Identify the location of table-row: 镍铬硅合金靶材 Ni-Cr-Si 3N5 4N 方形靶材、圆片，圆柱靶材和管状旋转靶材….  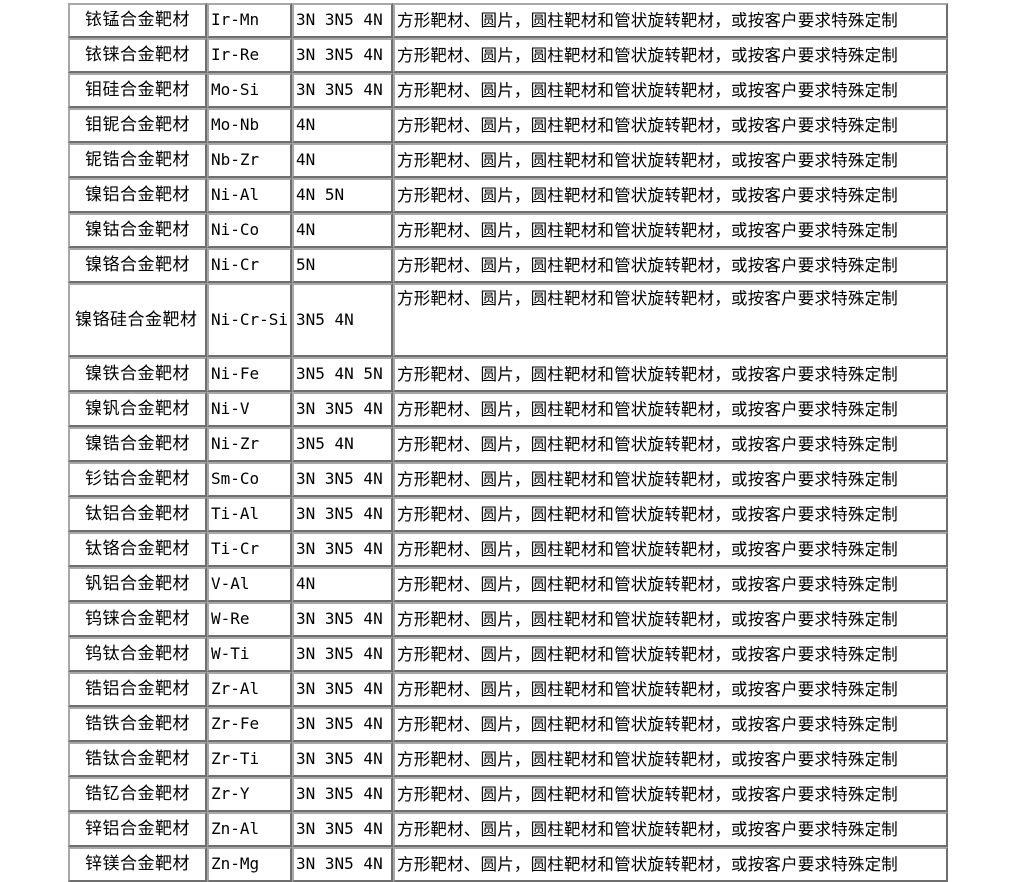
(508, 320).